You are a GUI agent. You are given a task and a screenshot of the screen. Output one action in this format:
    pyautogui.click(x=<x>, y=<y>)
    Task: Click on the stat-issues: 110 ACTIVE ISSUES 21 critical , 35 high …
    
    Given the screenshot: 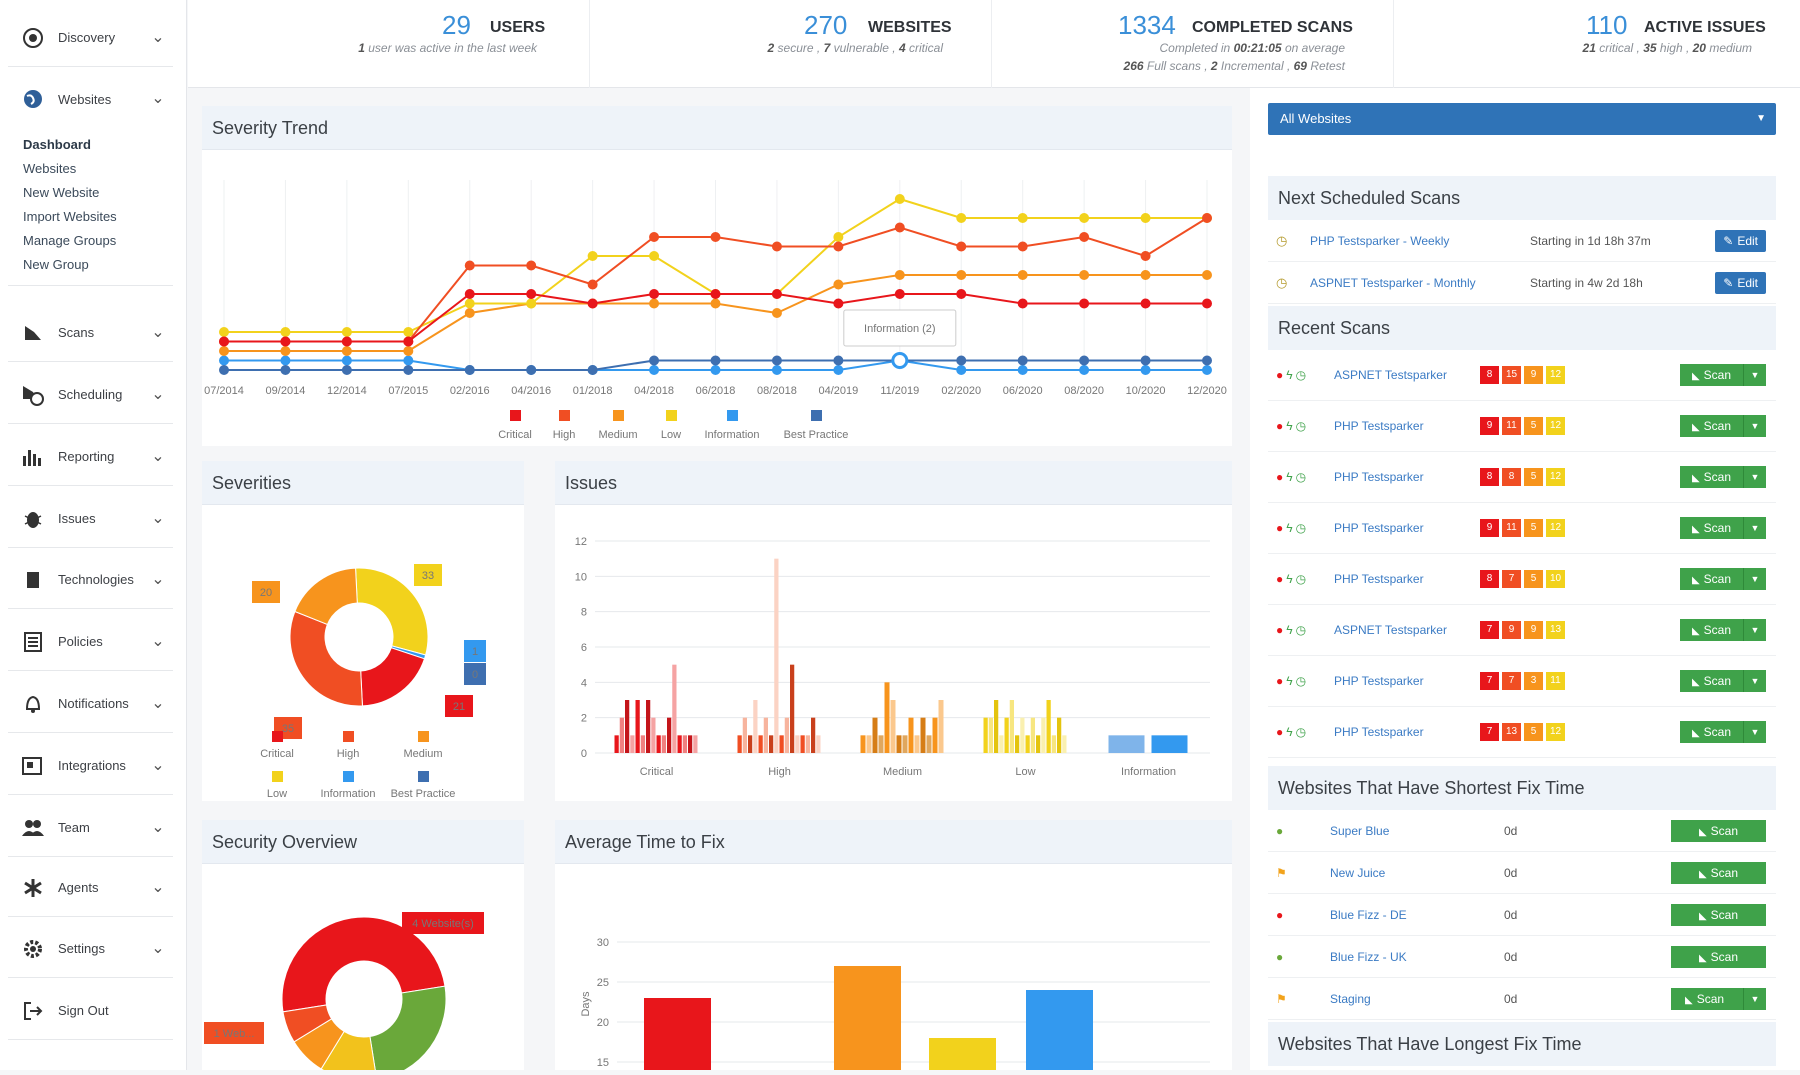 What is the action you would take?
    pyautogui.click(x=1597, y=44)
    